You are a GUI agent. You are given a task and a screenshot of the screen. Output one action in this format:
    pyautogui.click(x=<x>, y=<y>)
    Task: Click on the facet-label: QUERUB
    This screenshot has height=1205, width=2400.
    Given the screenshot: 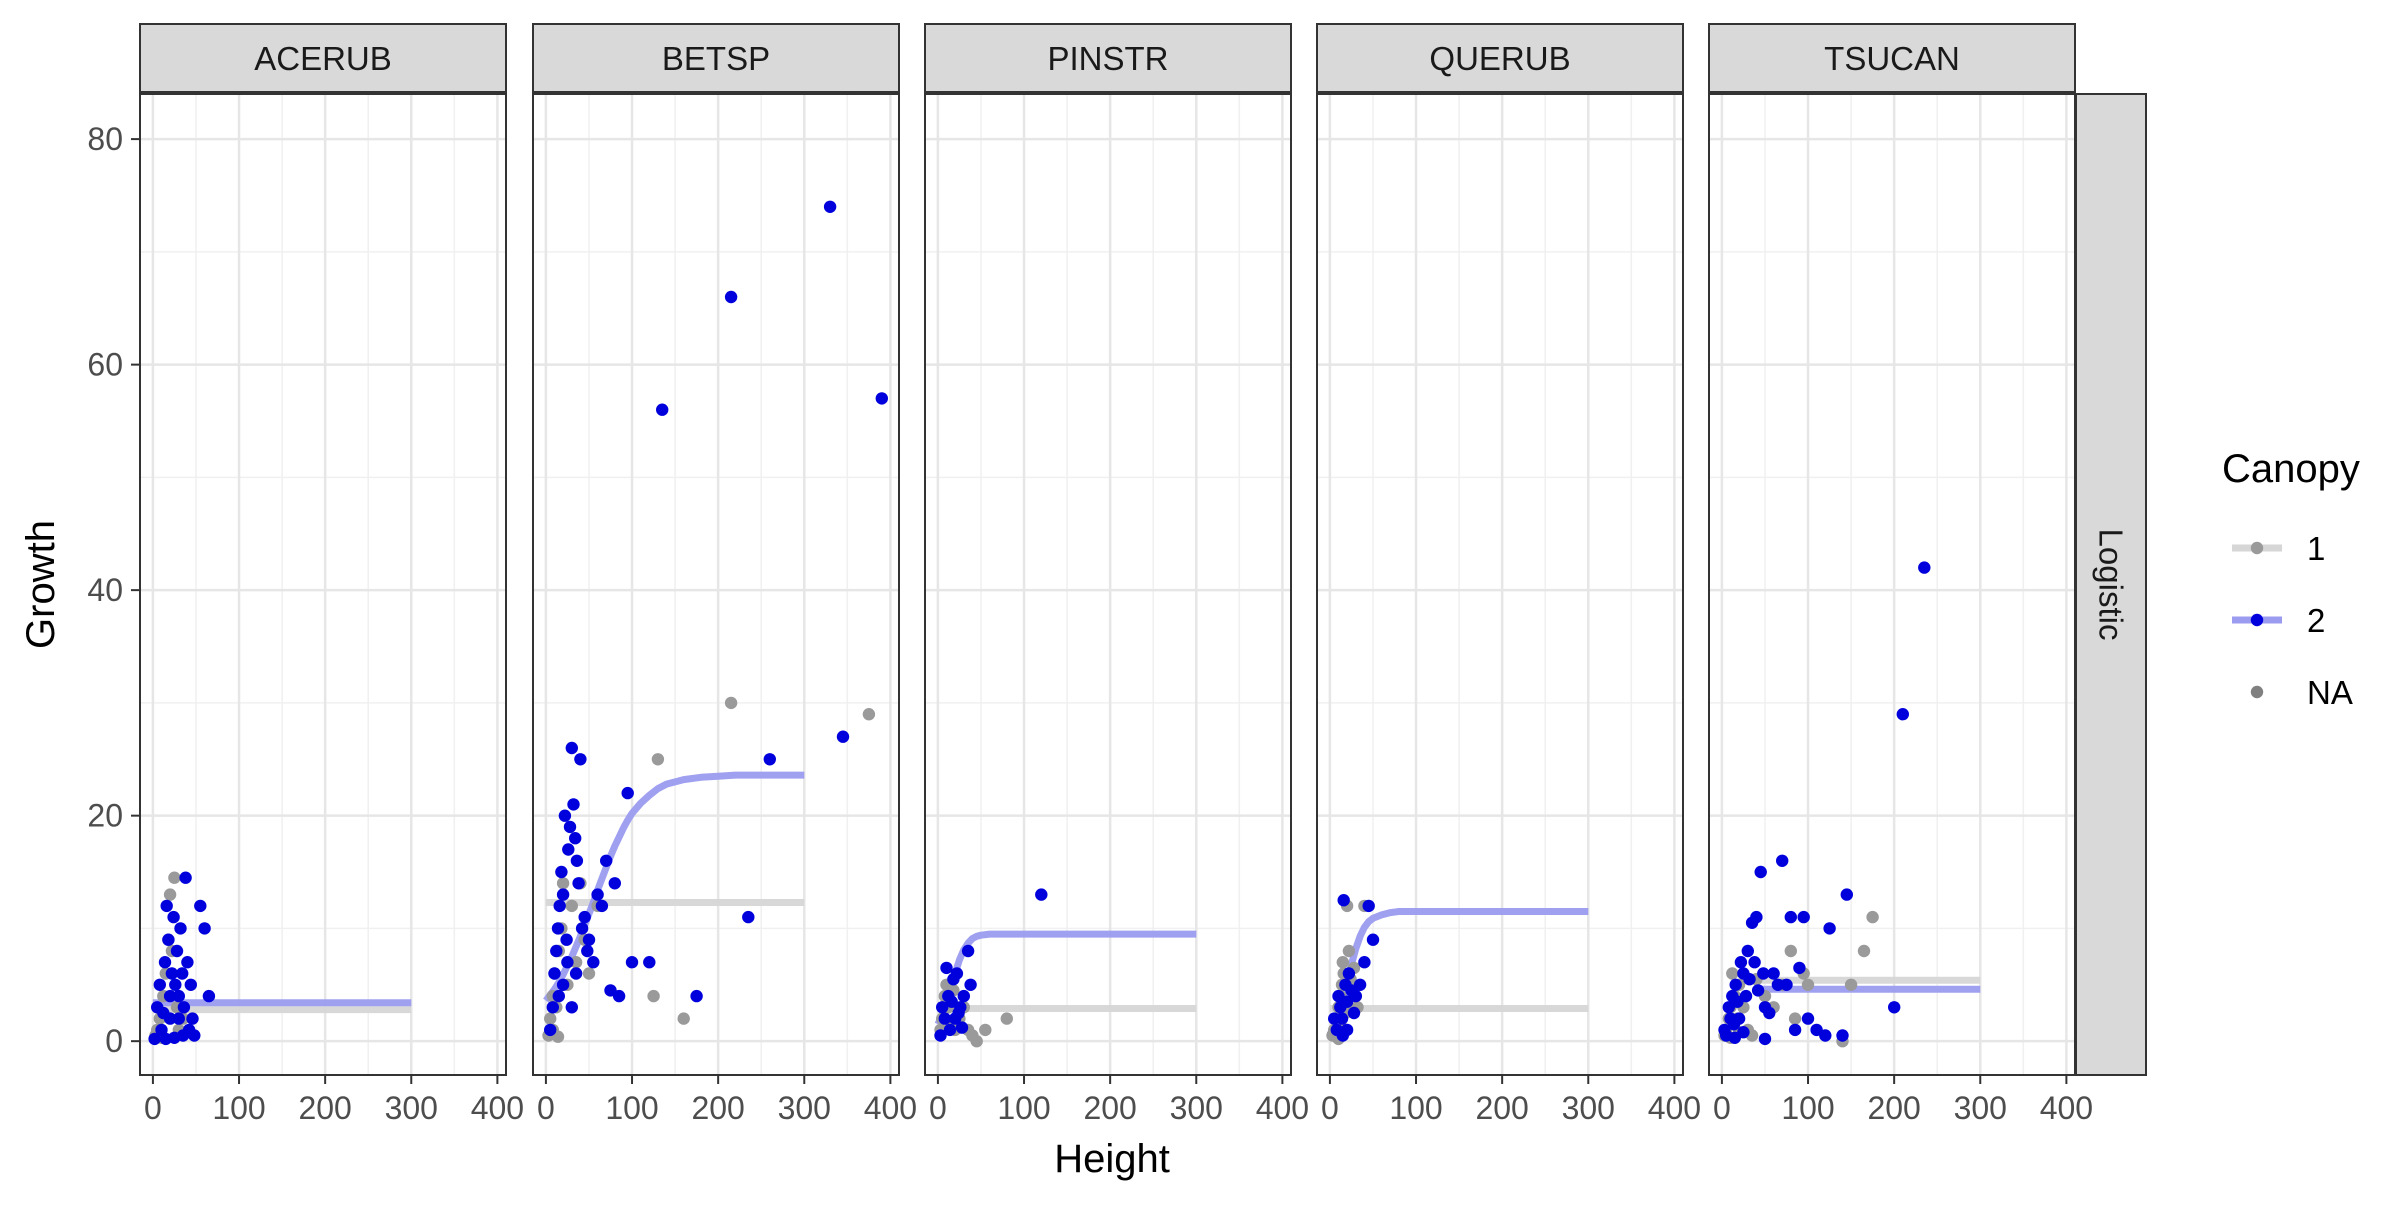 What is the action you would take?
    pyautogui.click(x=1499, y=58)
    